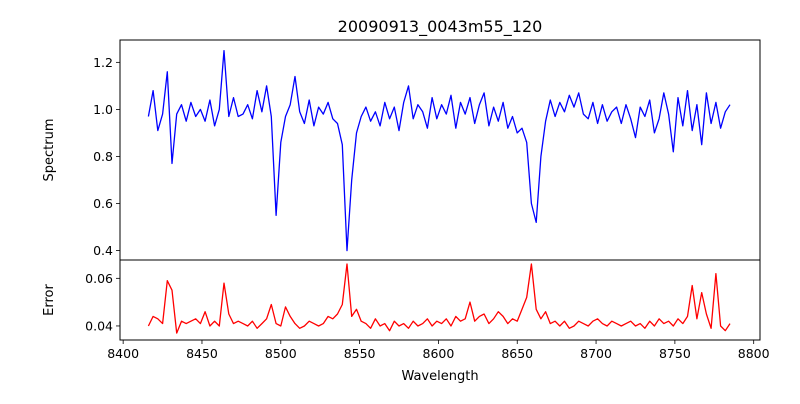  Describe the element at coordinates (99, 325) in the screenshot. I see `error-y-tick-label: 0.04` at that location.